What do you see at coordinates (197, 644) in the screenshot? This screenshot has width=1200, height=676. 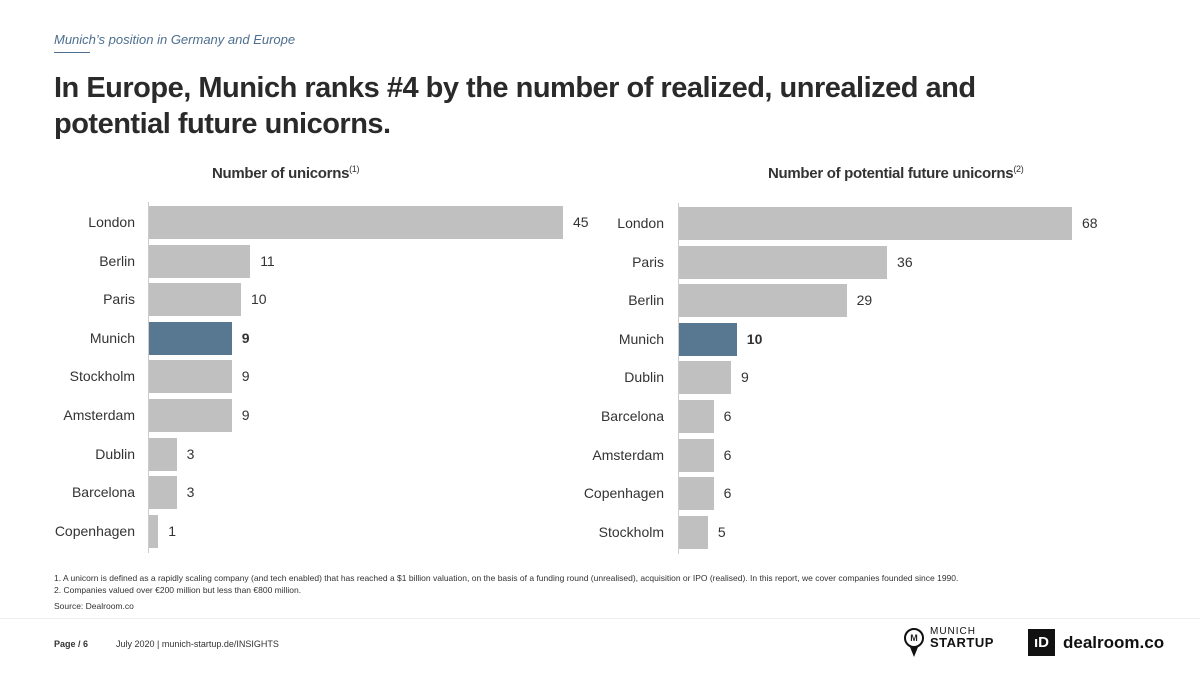 I see `footer-info: July 2020 | munich-startup.de/INSIGHTS` at bounding box center [197, 644].